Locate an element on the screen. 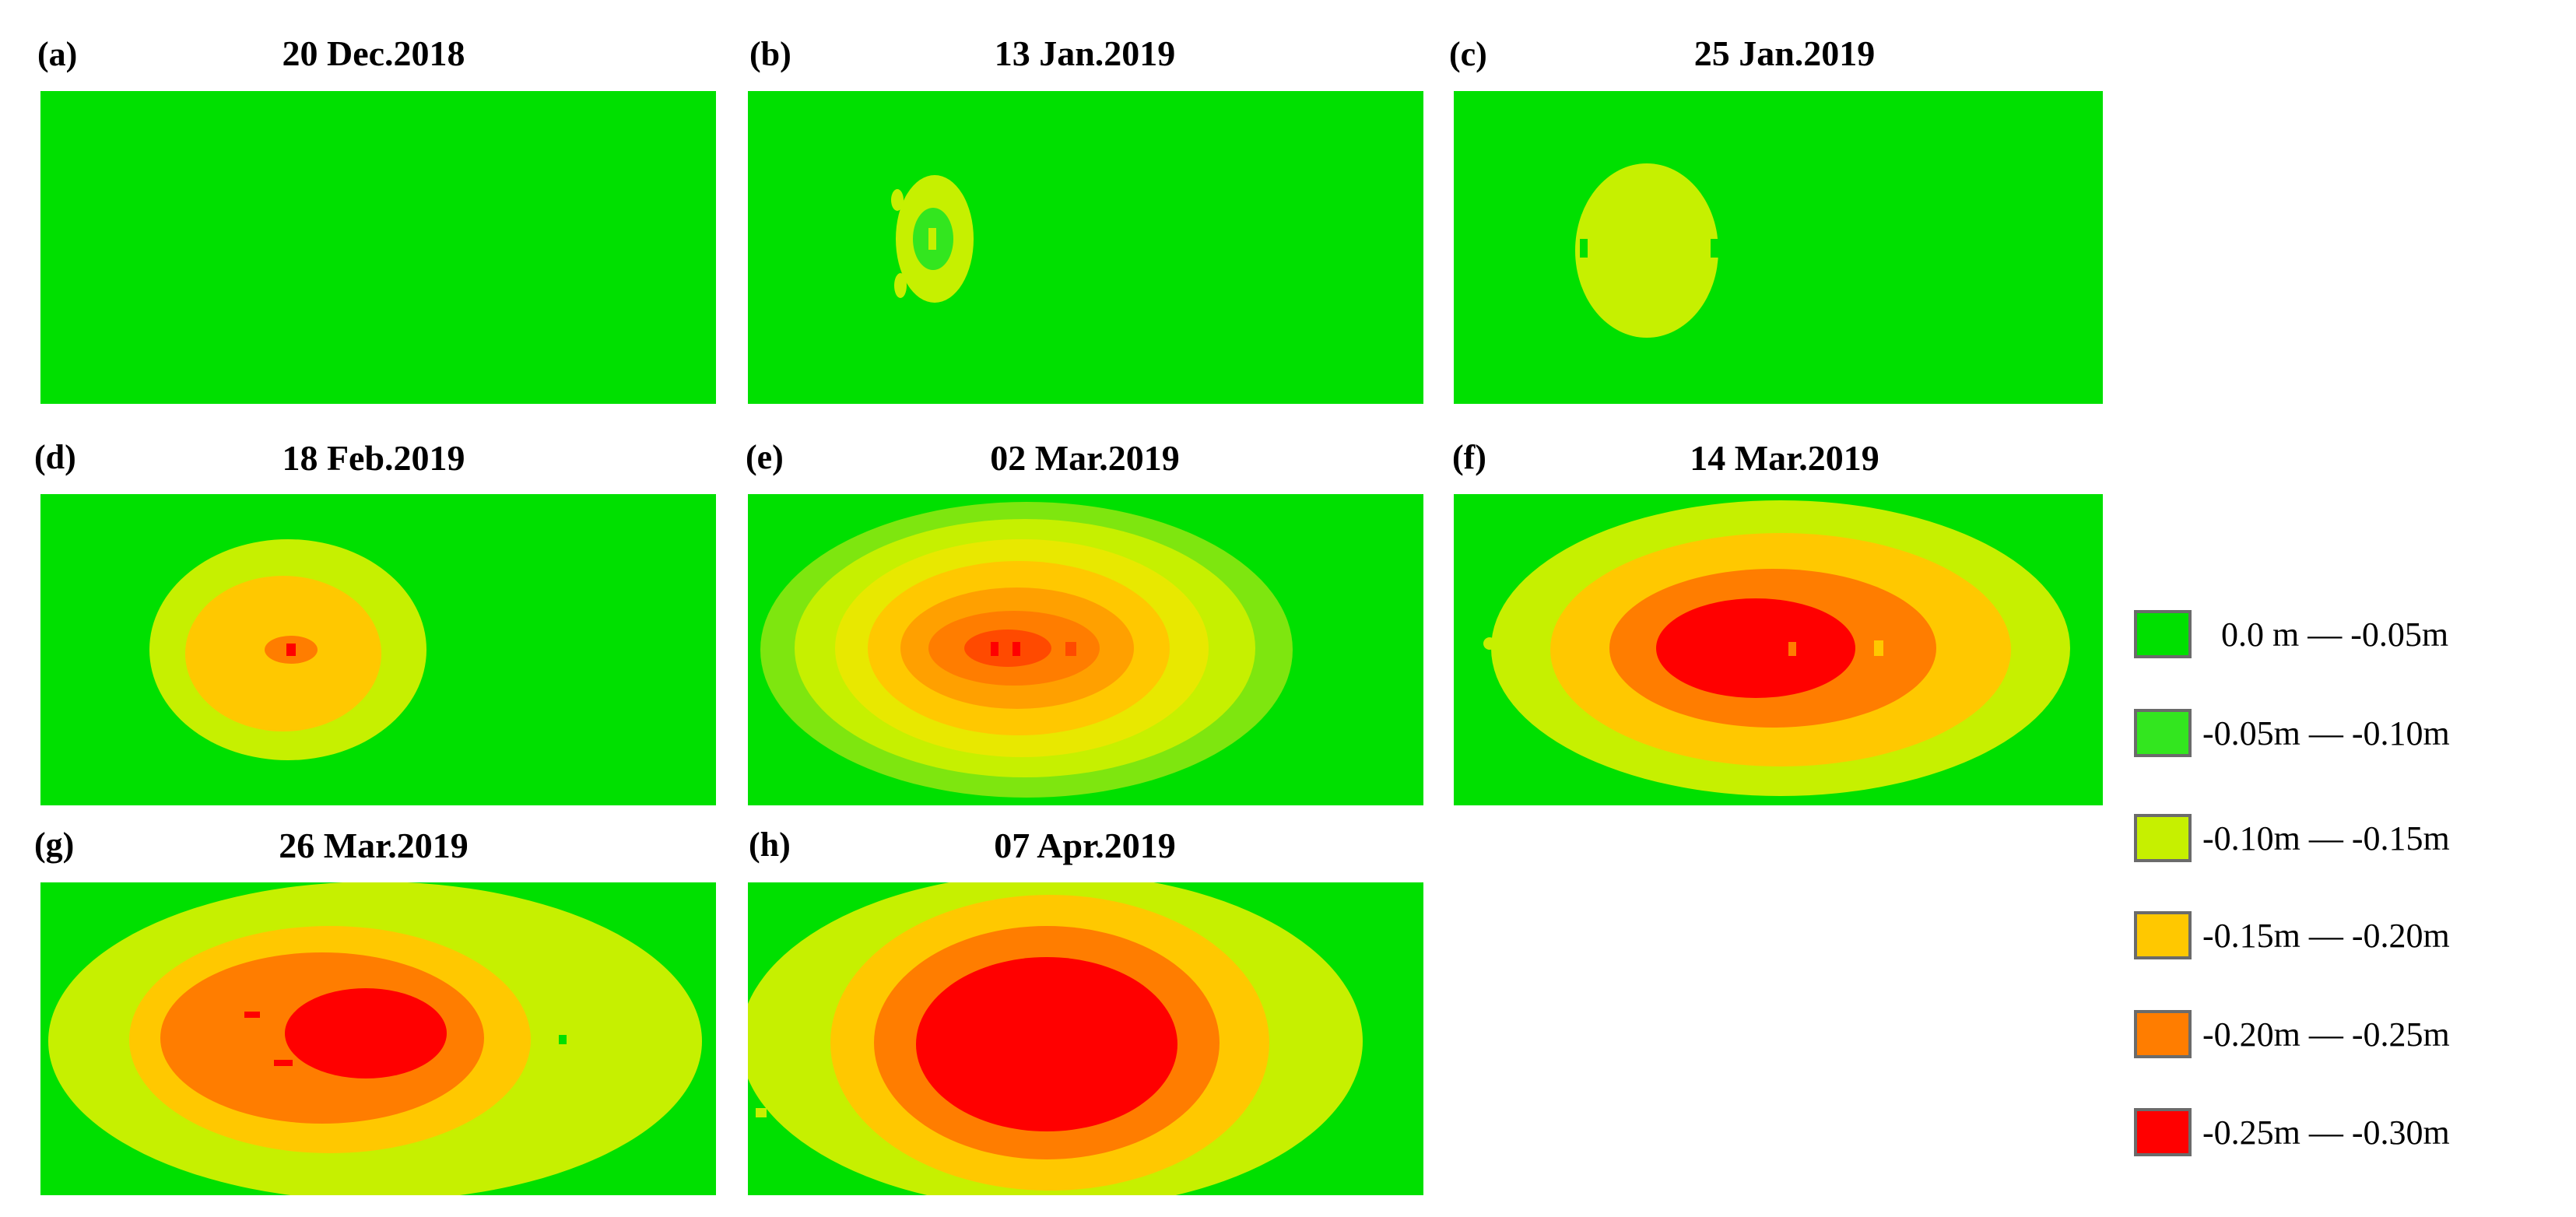 The height and width of the screenshot is (1217, 2576). legend-item: -0.05m — -0.10m is located at coordinates (2292, 733).